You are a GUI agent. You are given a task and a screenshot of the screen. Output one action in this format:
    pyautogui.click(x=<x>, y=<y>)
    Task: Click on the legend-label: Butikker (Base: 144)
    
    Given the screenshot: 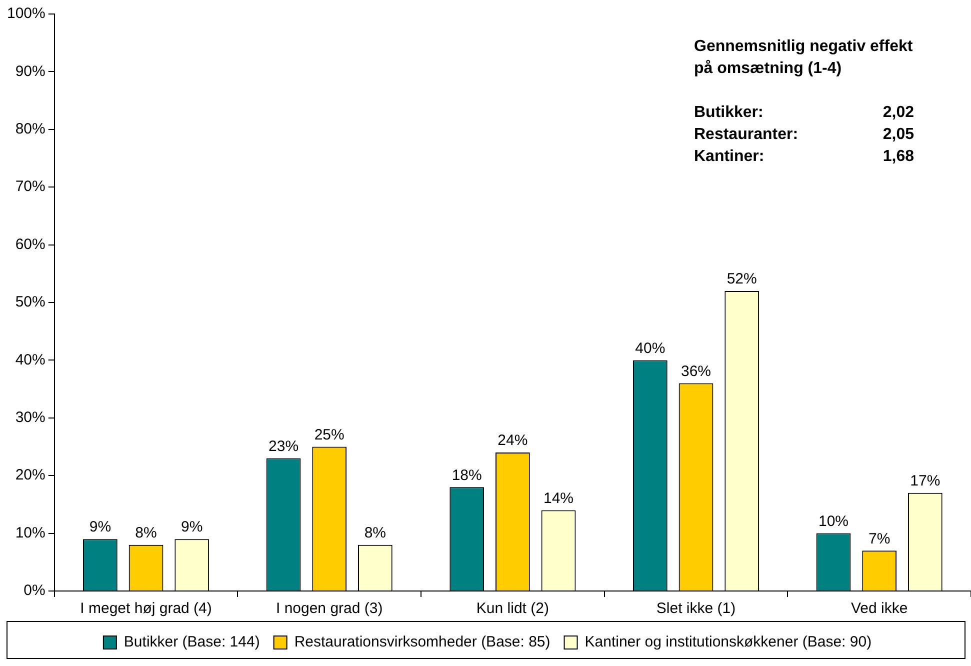 What is the action you would take?
    pyautogui.click(x=192, y=642)
    